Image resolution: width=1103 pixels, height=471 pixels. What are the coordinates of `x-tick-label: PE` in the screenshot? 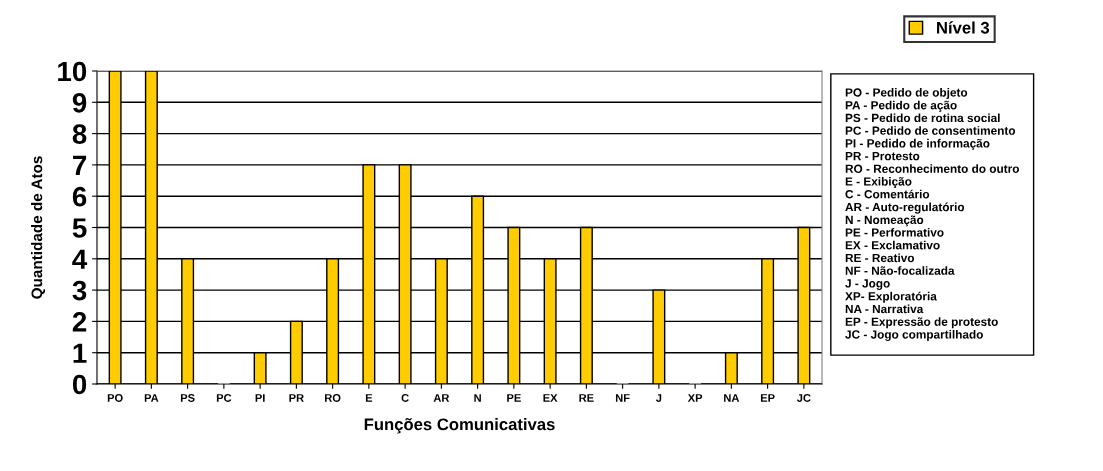 It's located at (514, 398).